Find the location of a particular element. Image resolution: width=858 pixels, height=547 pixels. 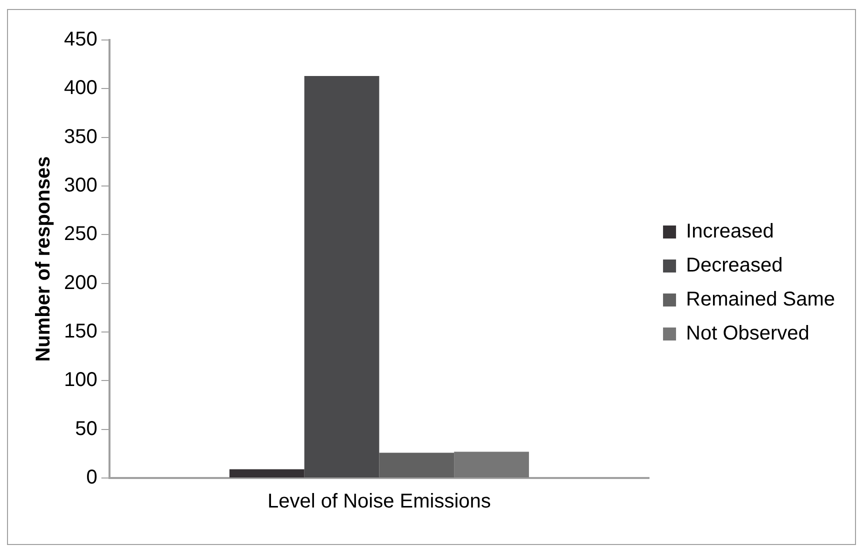

legend-label: Remained Same is located at coordinates (761, 299).